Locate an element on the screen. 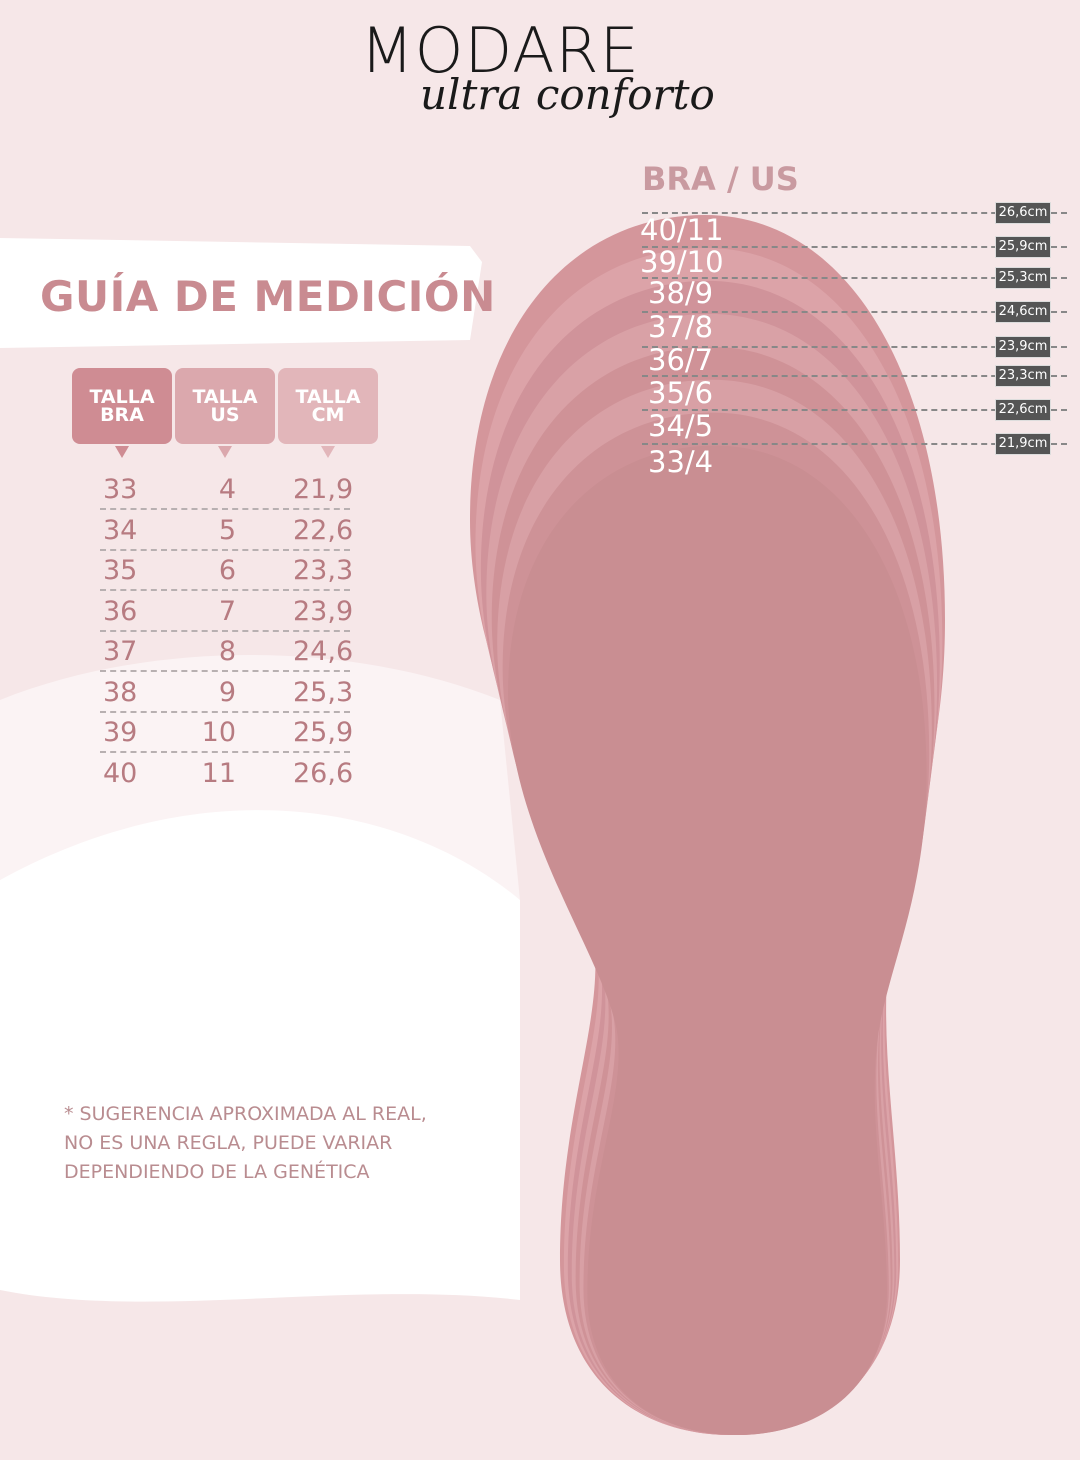  table-row: 39 10 25,9 is located at coordinates (227, 733).